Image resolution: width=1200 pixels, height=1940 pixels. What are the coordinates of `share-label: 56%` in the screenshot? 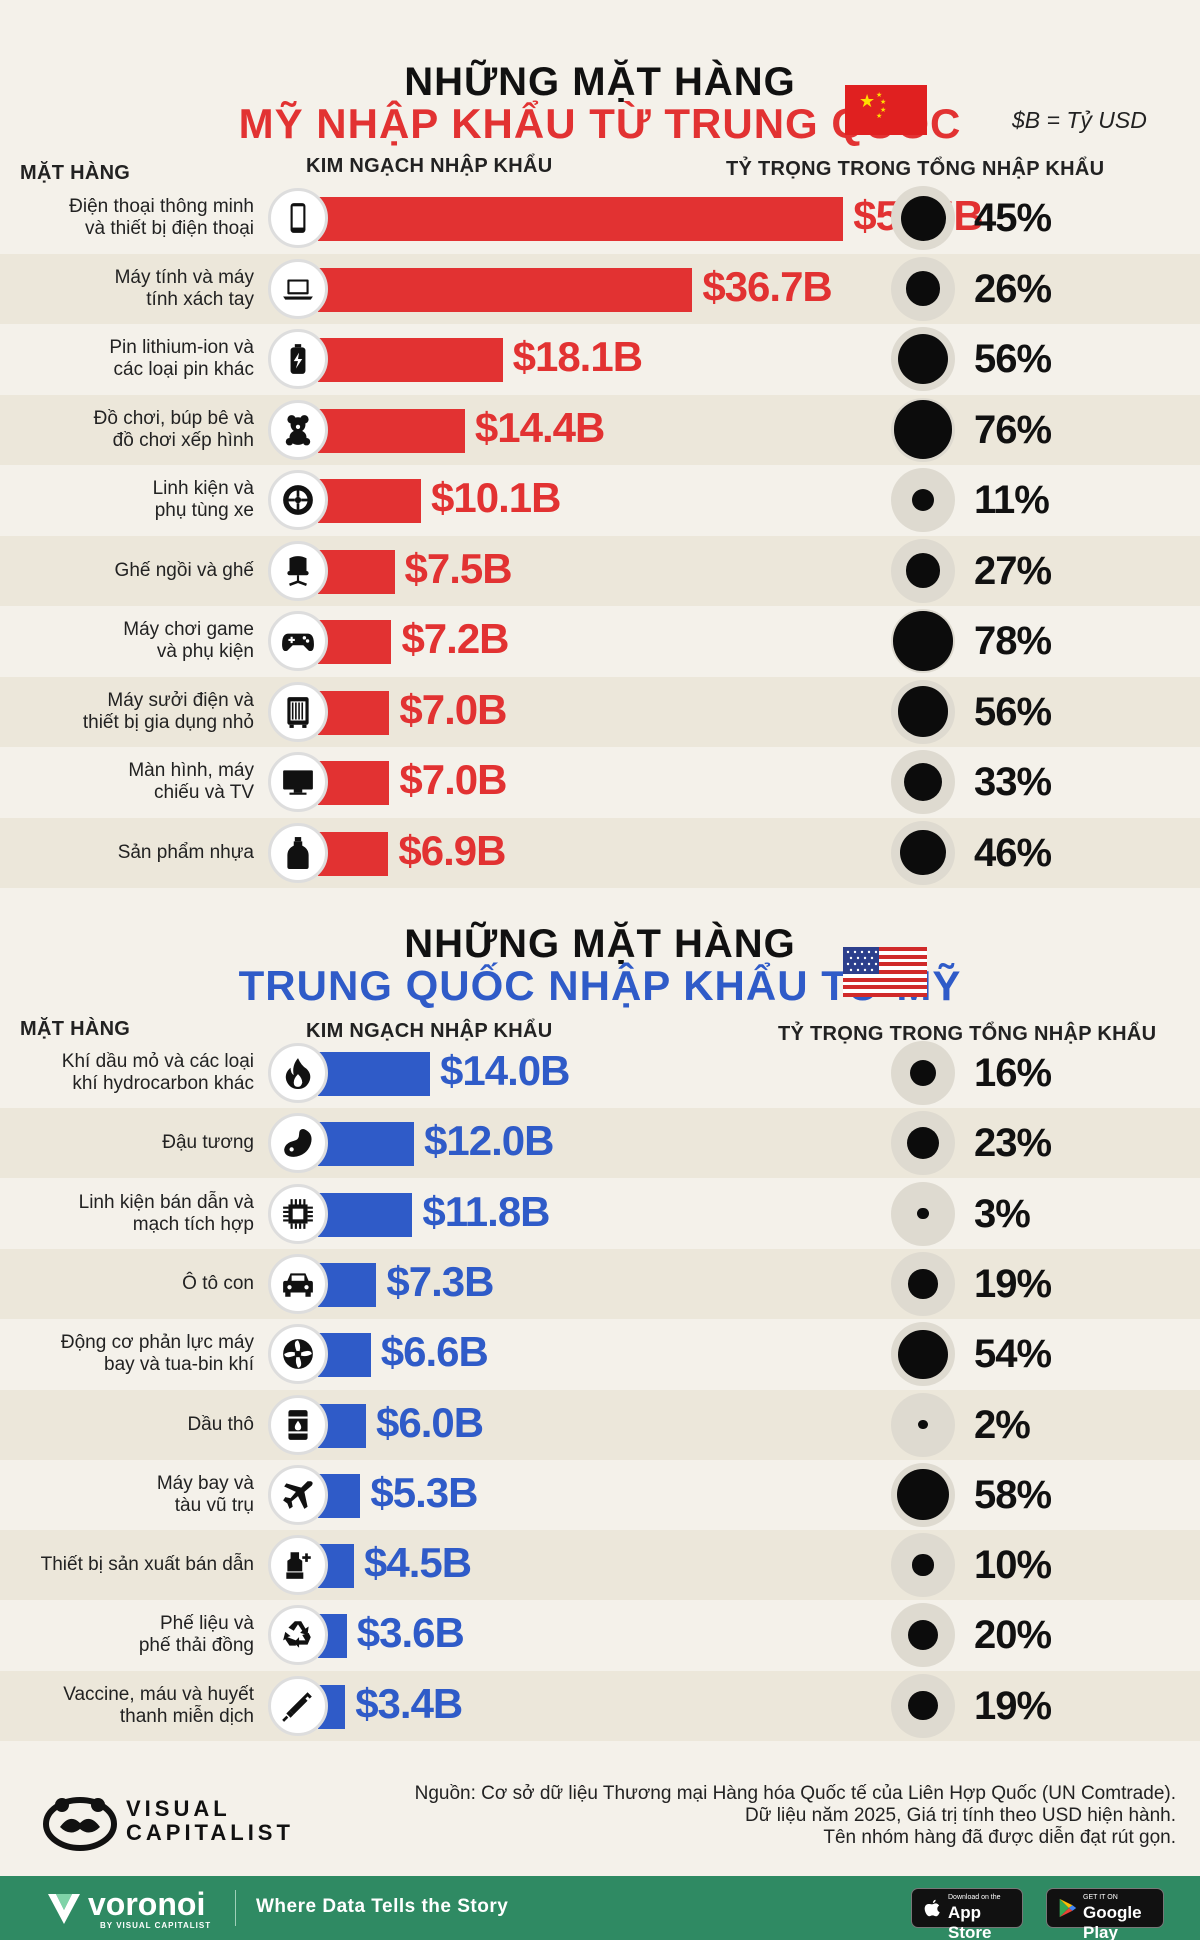 It's located at (1013, 359).